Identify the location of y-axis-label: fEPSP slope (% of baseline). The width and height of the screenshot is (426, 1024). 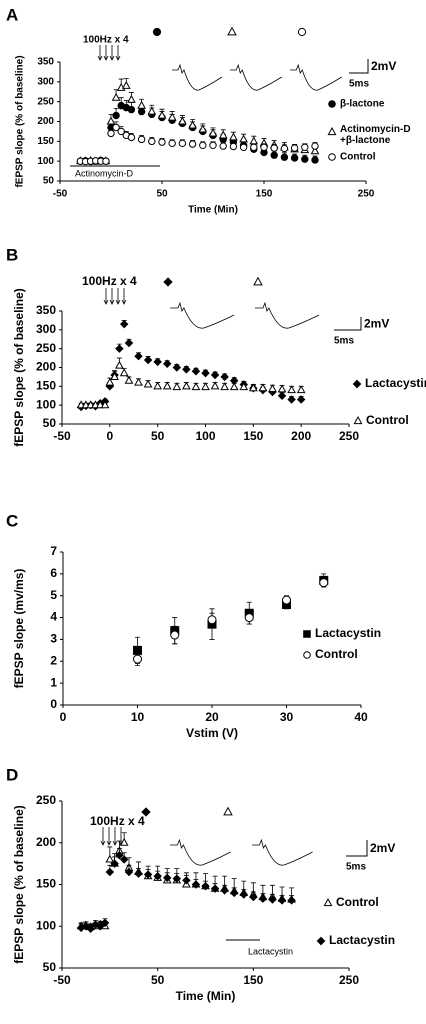
(19, 884).